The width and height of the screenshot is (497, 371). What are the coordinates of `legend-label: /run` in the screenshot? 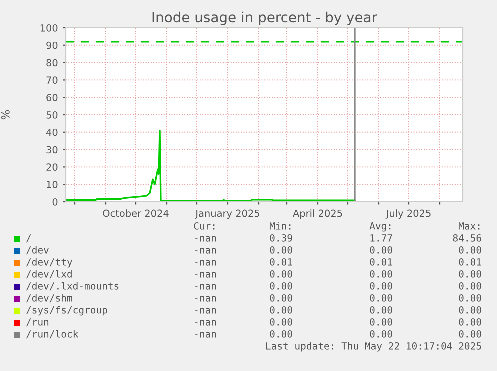 It's located at (37, 322).